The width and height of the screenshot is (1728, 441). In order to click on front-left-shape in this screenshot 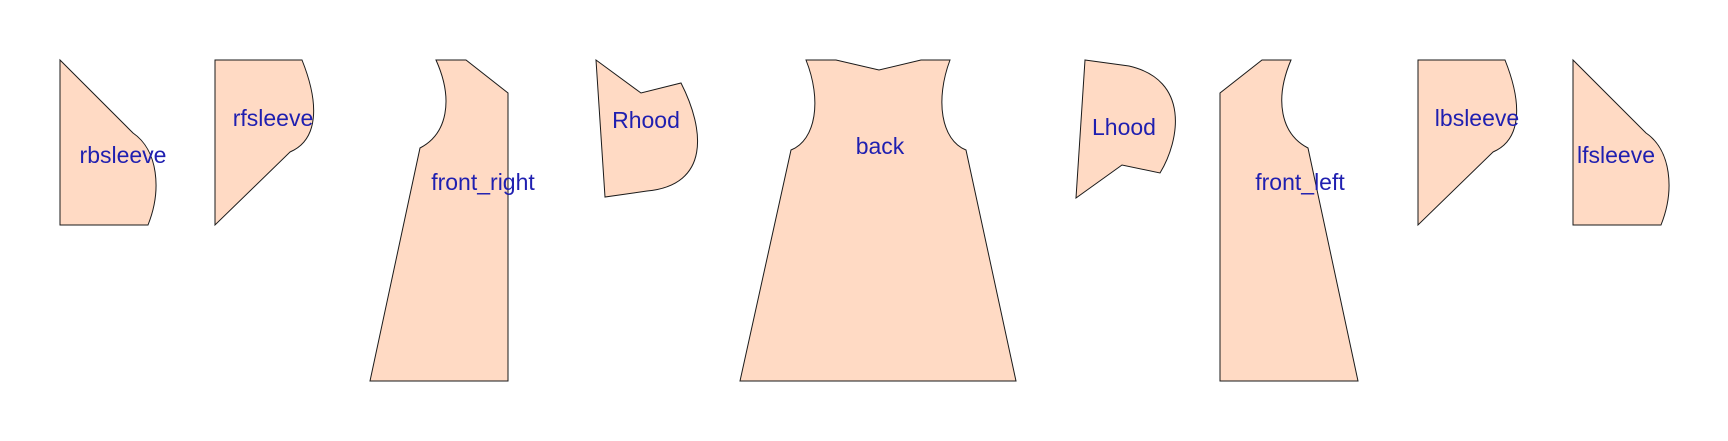, I will do `click(1289, 220)`.